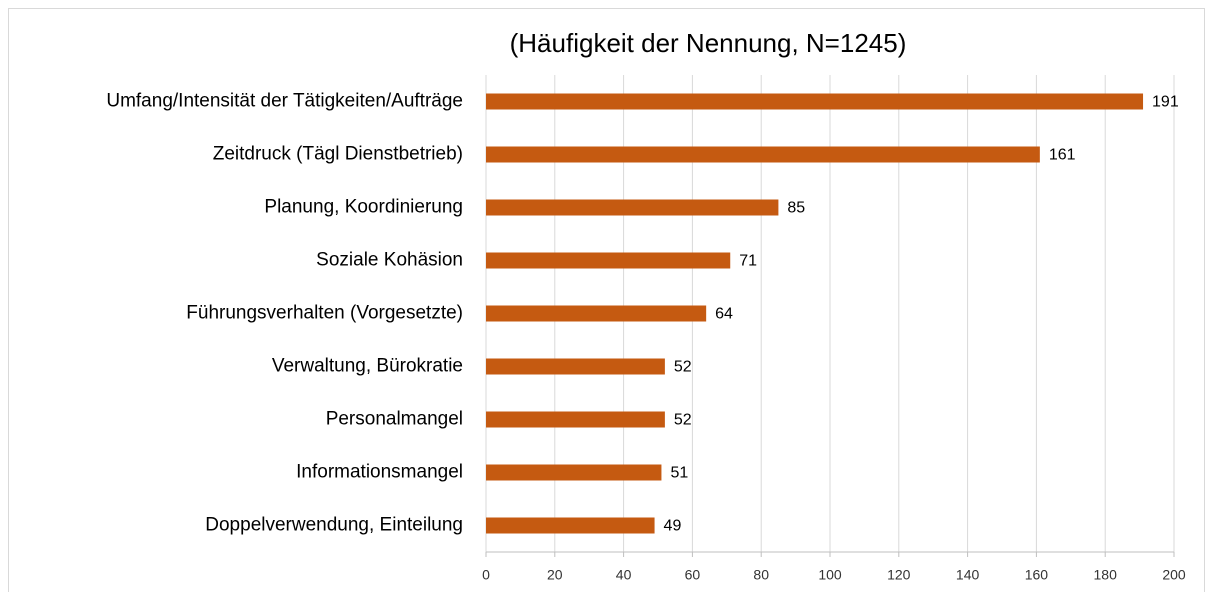 Image resolution: width=1205 pixels, height=592 pixels. Describe the element at coordinates (1174, 575) in the screenshot. I see `x-tick-label: 200` at that location.